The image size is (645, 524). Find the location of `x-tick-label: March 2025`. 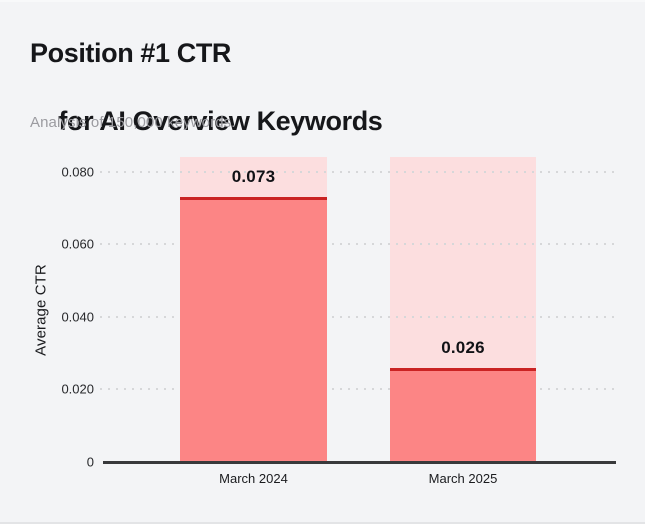

x-tick-label: March 2025 is located at coordinates (463, 478).